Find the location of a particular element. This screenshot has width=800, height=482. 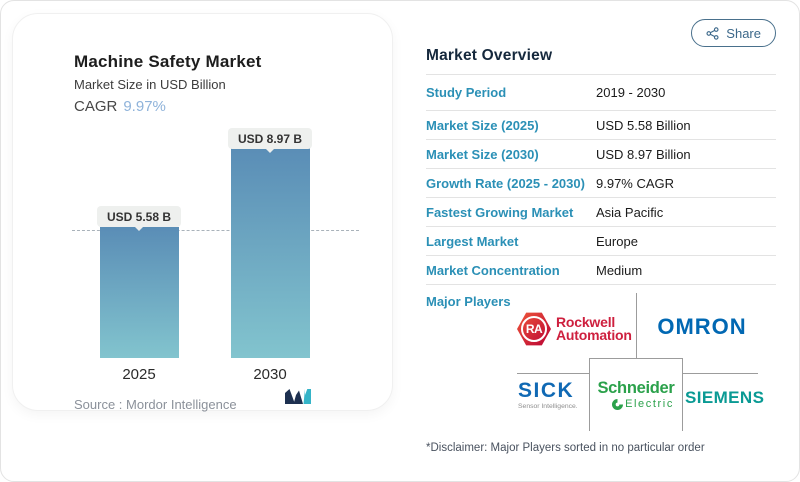

row-label: Market Size (2030) is located at coordinates (482, 154).